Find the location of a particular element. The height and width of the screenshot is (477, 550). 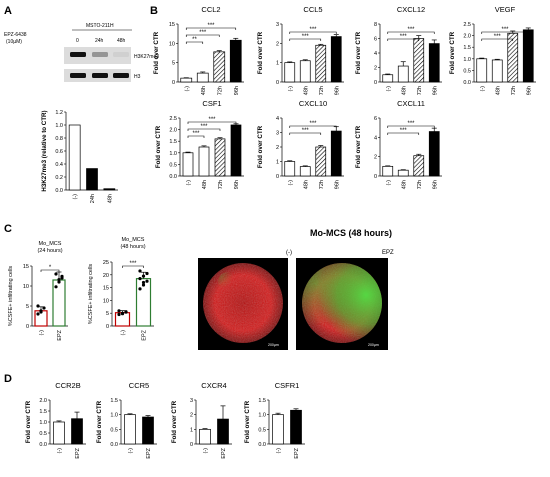

blot-membrane-h3k27me3 is located at coordinates (97, 55).